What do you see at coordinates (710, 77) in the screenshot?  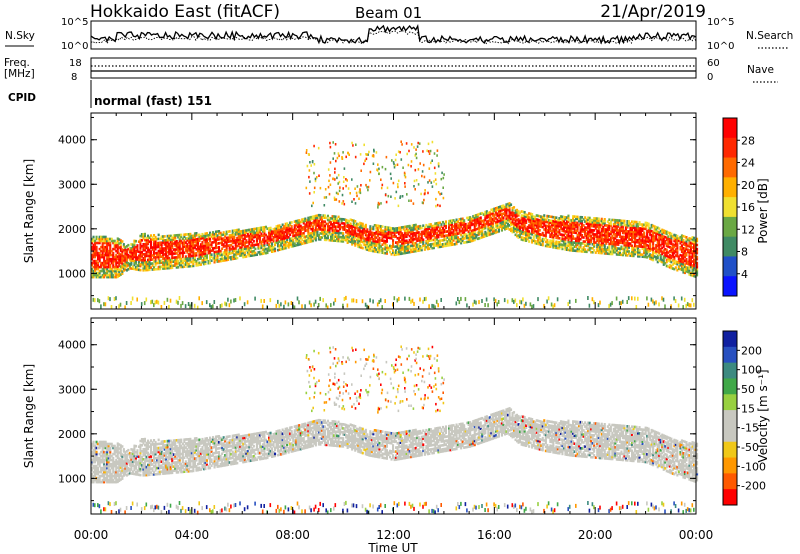 I see `nave-tick-bottom: 0` at bounding box center [710, 77].